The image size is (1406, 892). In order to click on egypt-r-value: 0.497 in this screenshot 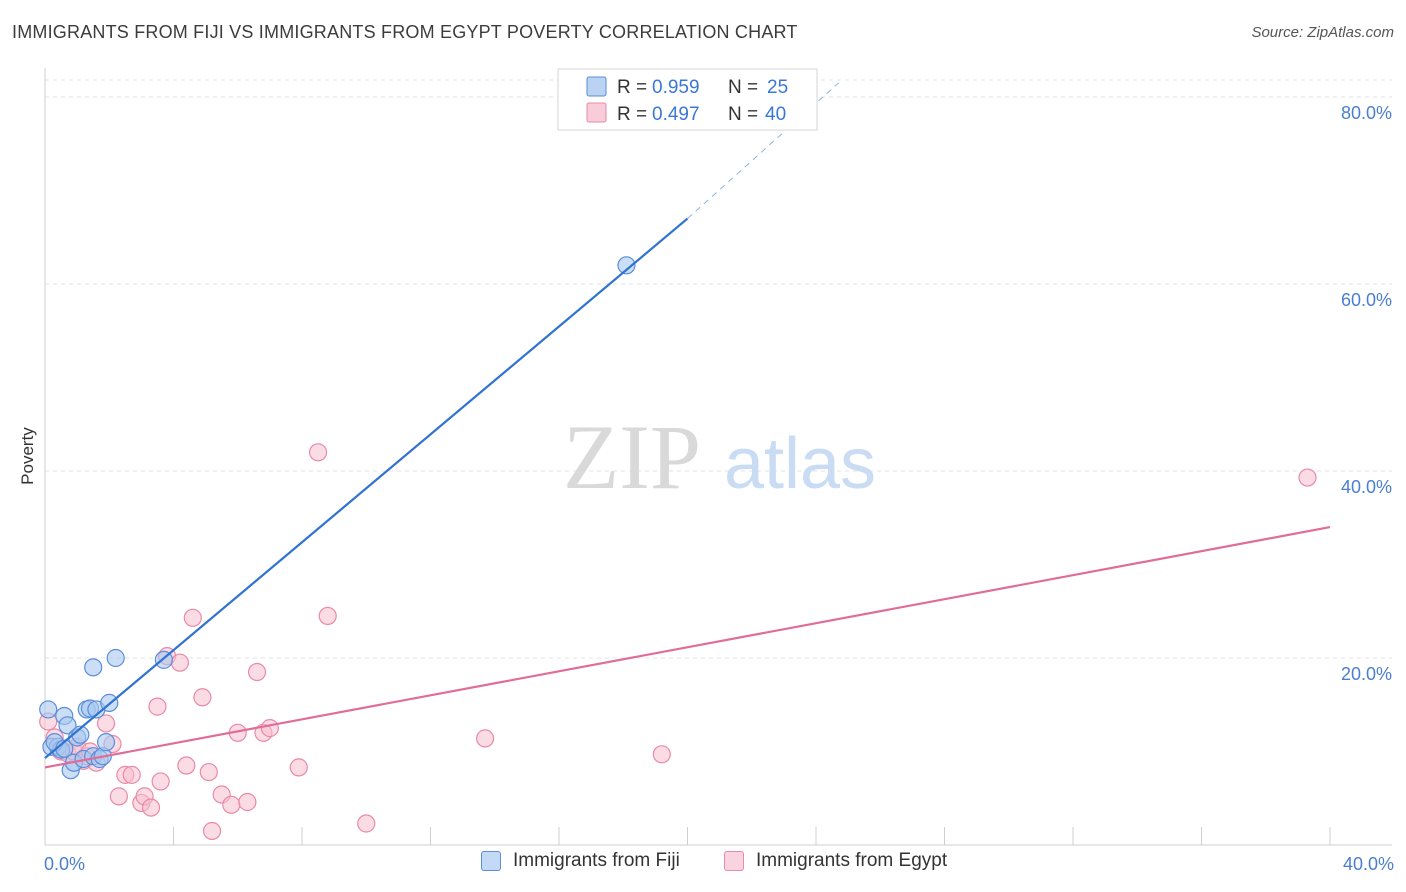, I will do `click(676, 114)`.